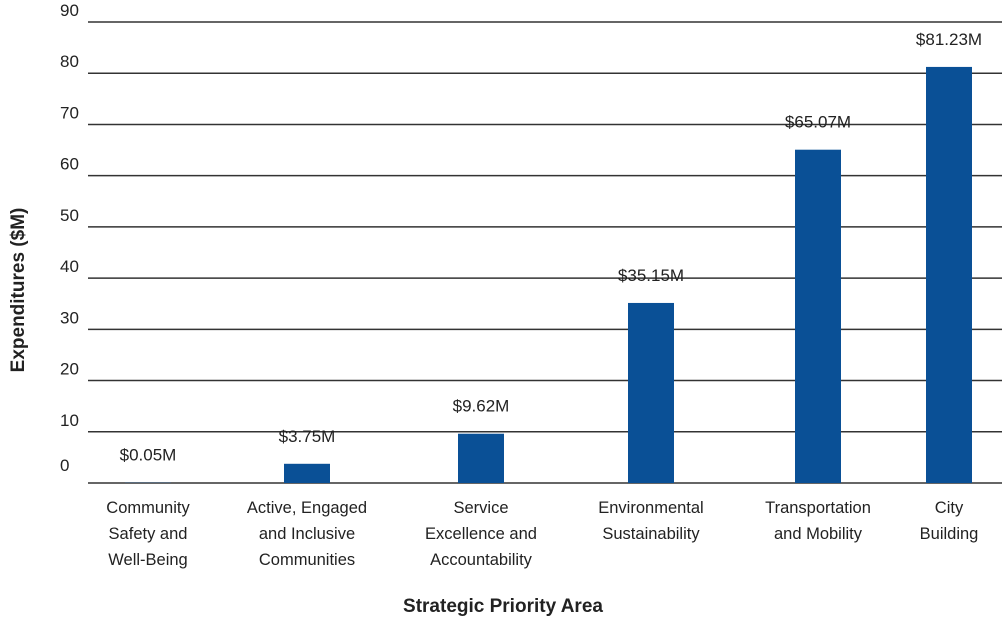 Image resolution: width=1002 pixels, height=623 pixels. What do you see at coordinates (651, 521) in the screenshot?
I see `x-tick-label: Environmental Sustainability` at bounding box center [651, 521].